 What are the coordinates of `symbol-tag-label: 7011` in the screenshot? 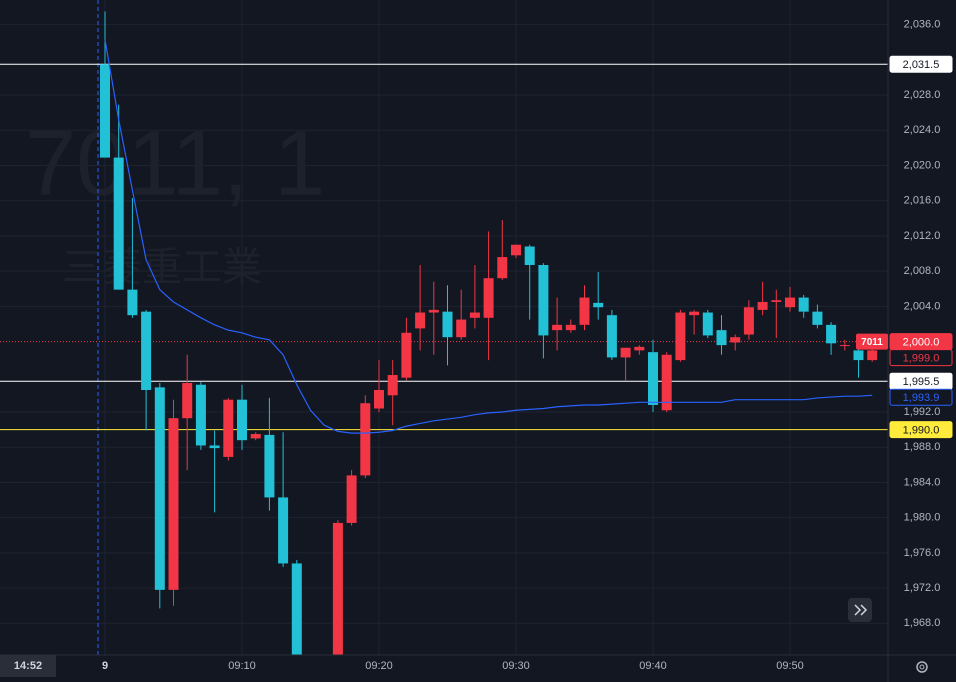 It's located at (872, 342).